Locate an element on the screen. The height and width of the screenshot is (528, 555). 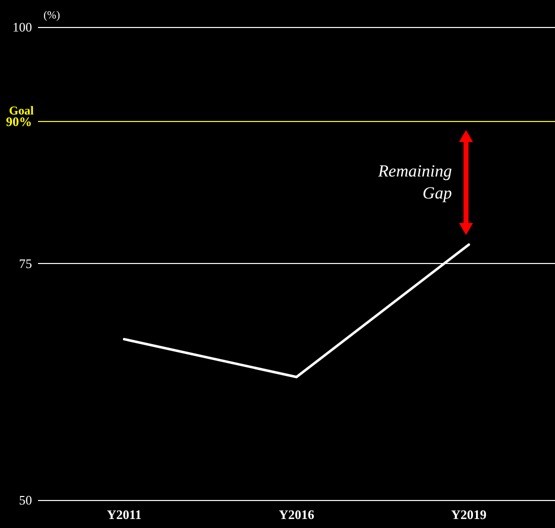
y-tick-label: 100 is located at coordinates (22, 27).